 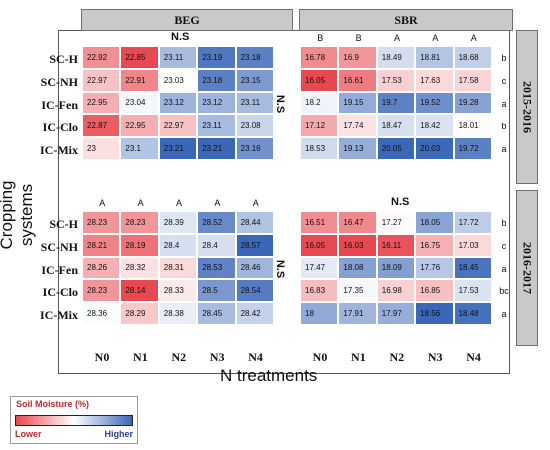 What do you see at coordinates (63, 59) in the screenshot?
I see `row-label: SC-H` at bounding box center [63, 59].